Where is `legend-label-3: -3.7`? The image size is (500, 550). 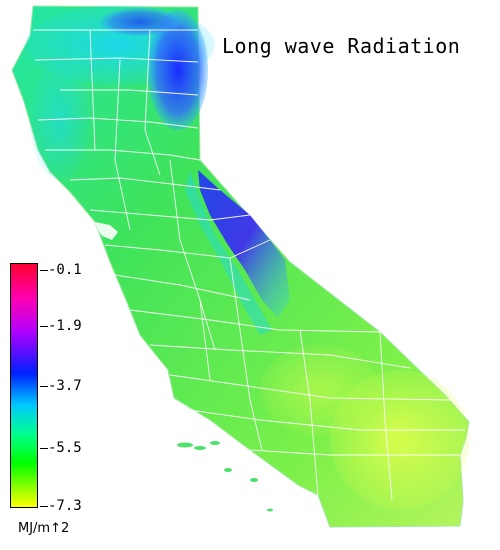
legend-label-3: -3.7 is located at coordinates (65, 386).